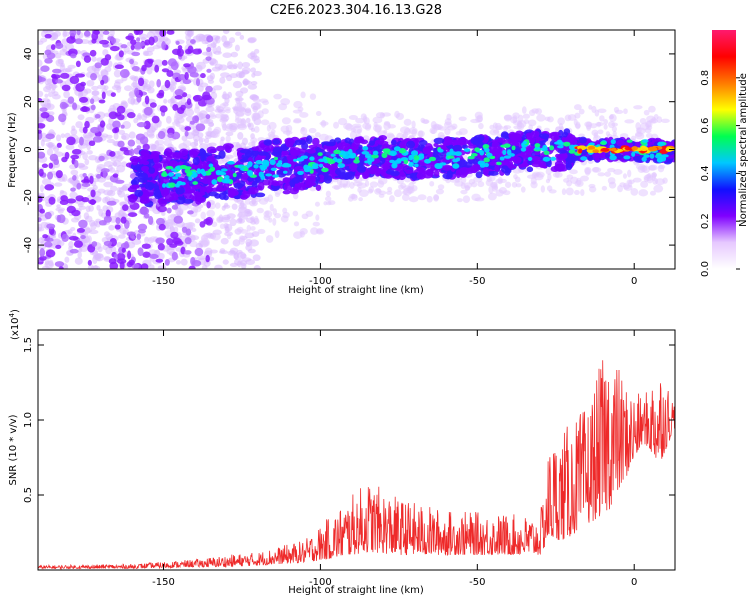 This screenshot has height=600, width=750. What do you see at coordinates (652, 149) in the screenshot?
I see `spectrogram-hot-mark` at bounding box center [652, 149].